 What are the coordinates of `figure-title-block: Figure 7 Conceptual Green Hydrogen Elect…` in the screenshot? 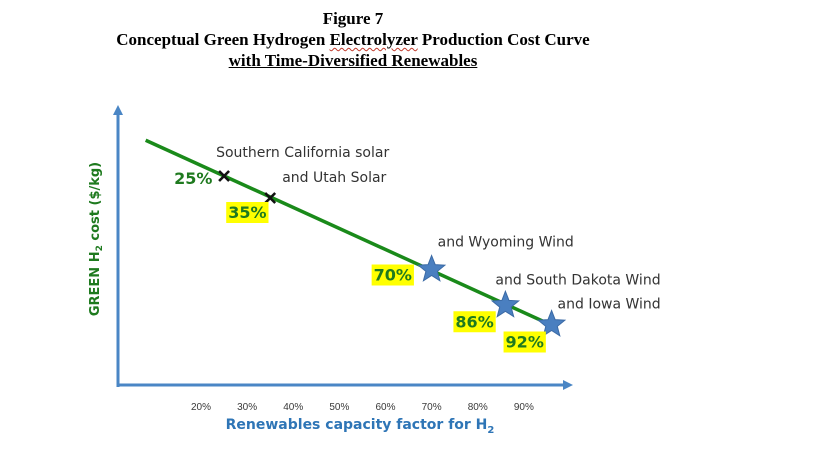 It's located at (408, 39).